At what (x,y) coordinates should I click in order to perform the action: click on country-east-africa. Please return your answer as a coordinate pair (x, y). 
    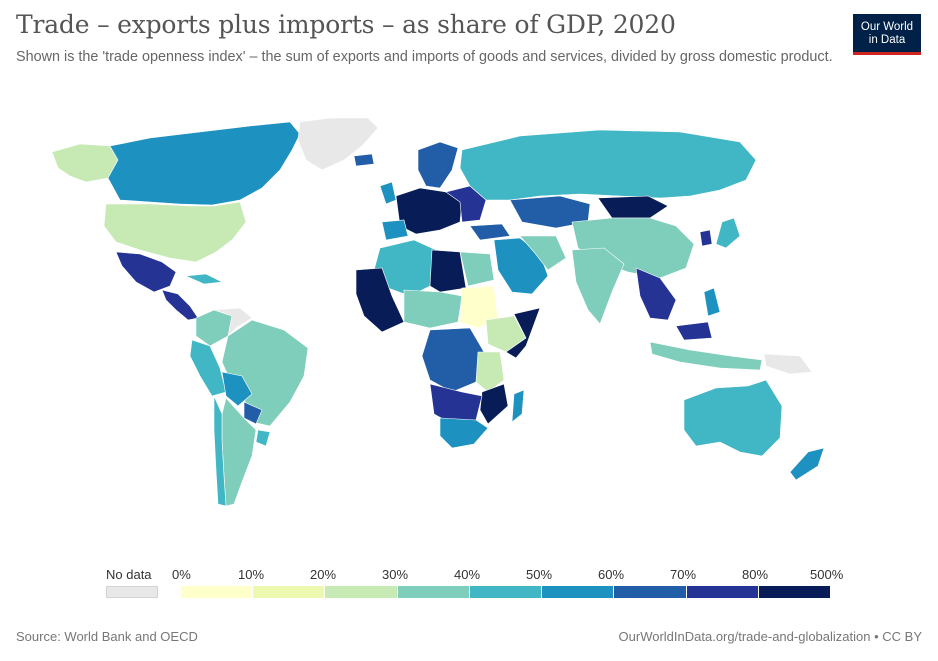
    Looking at the image, I should click on (490, 372).